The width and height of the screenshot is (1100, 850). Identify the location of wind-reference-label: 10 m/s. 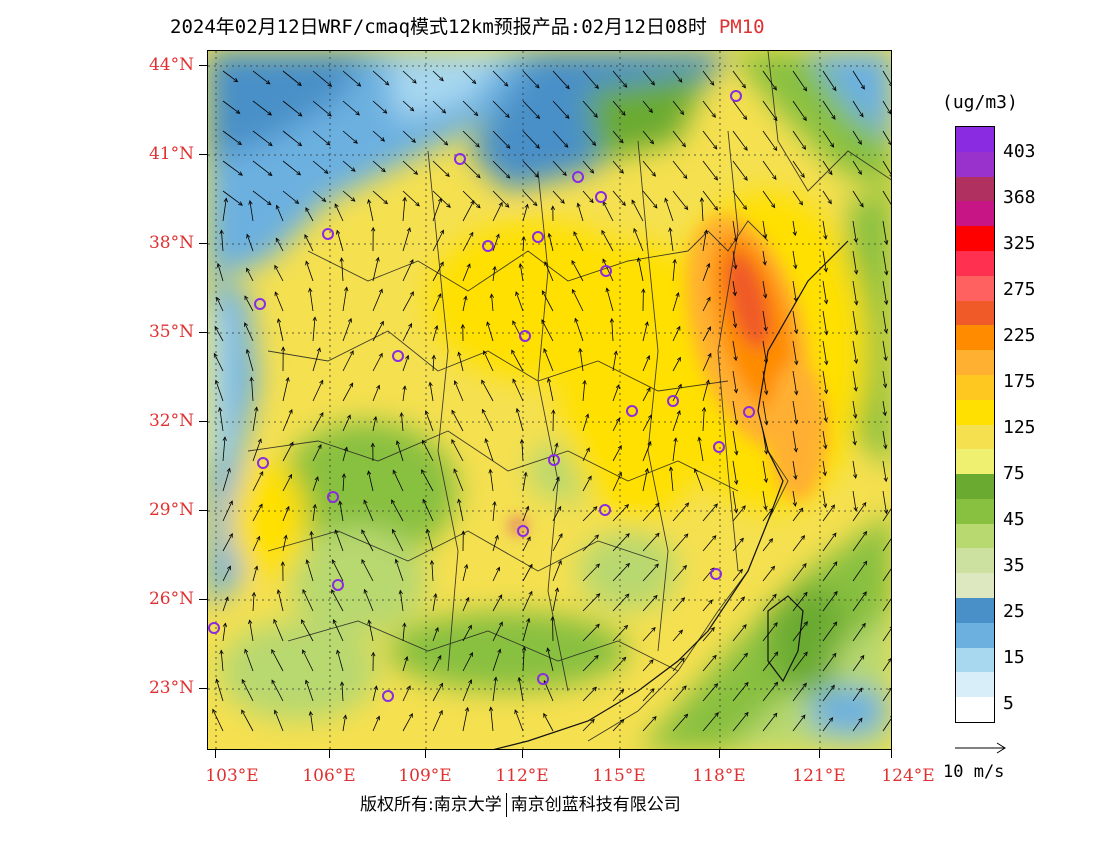
(974, 772).